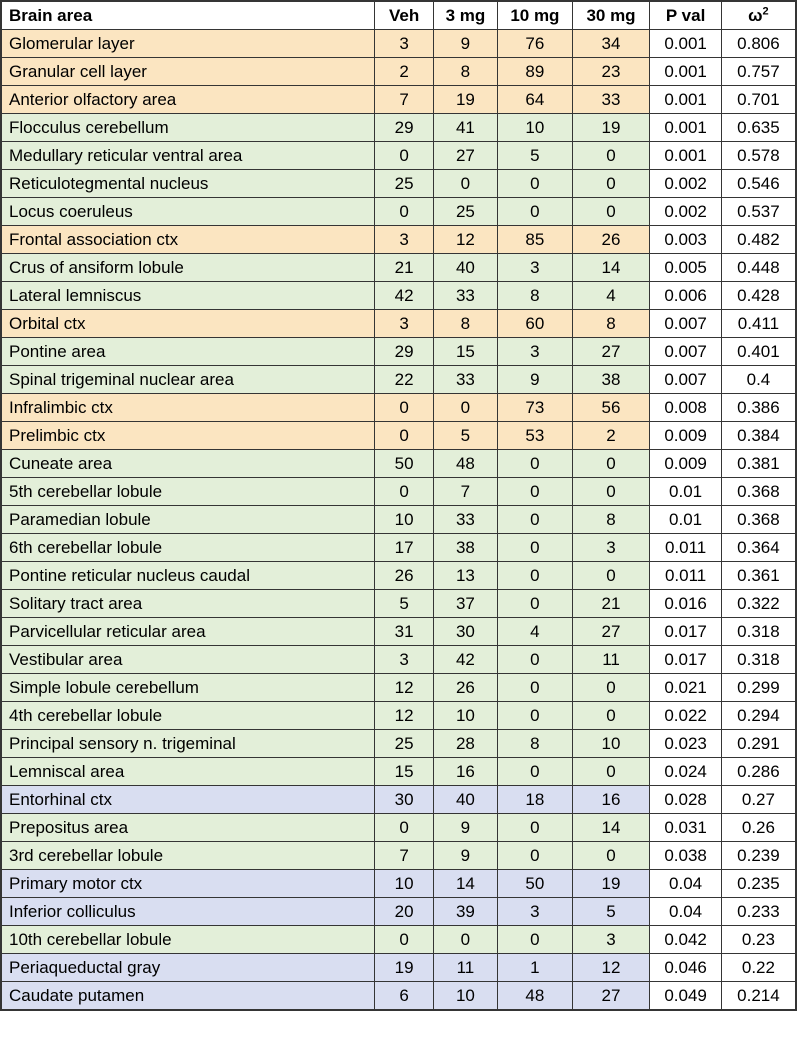 The height and width of the screenshot is (1044, 797). What do you see at coordinates (465, 435) in the screenshot?
I see `dose-3mg-cell: 5` at bounding box center [465, 435].